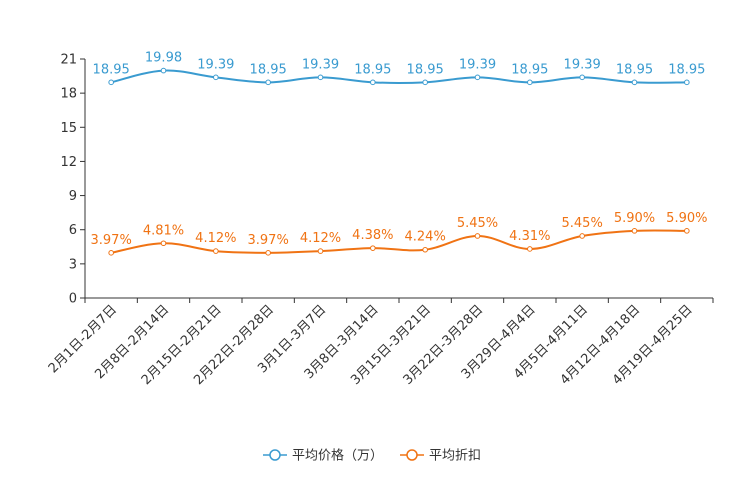  I want to click on y-tick-label: 15, so click(68, 128).